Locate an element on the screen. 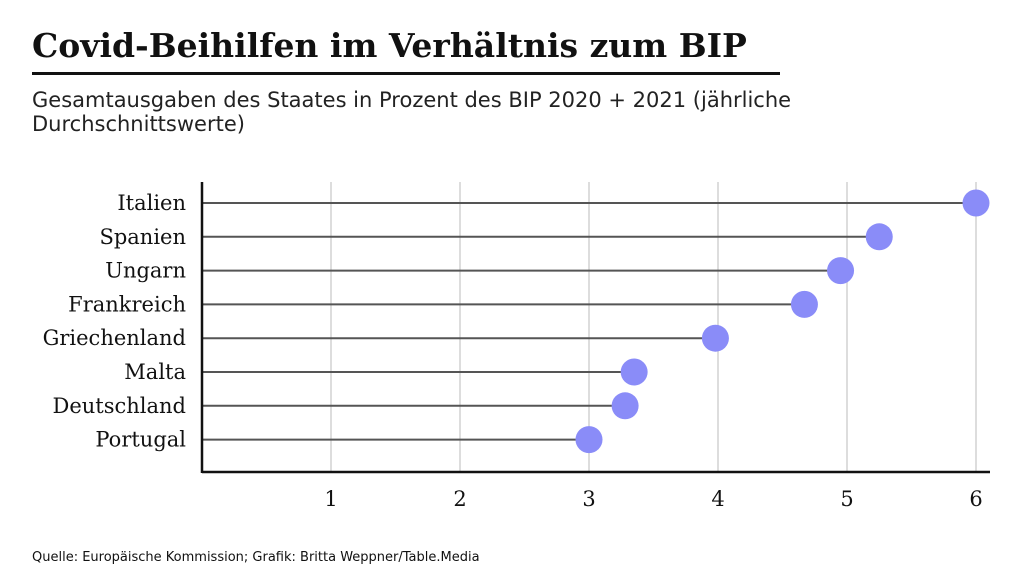 This screenshot has width=1024, height=576. chart-title: Covid-Beihilfen im Verhältnis zum BIP is located at coordinates (389, 45).